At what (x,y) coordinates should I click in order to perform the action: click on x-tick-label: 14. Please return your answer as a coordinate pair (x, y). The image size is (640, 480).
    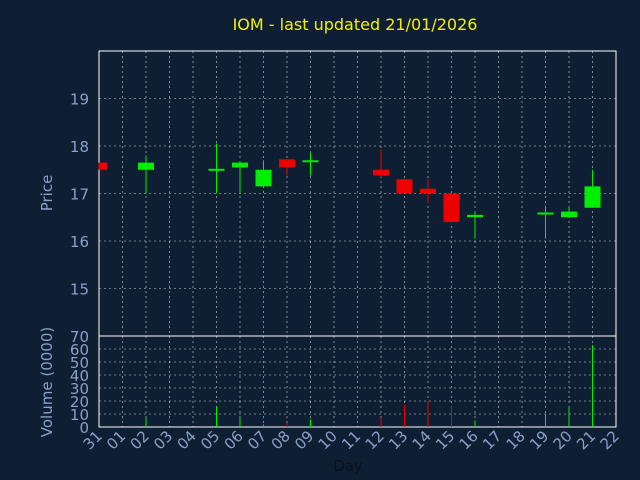
    Looking at the image, I should click on (422, 440).